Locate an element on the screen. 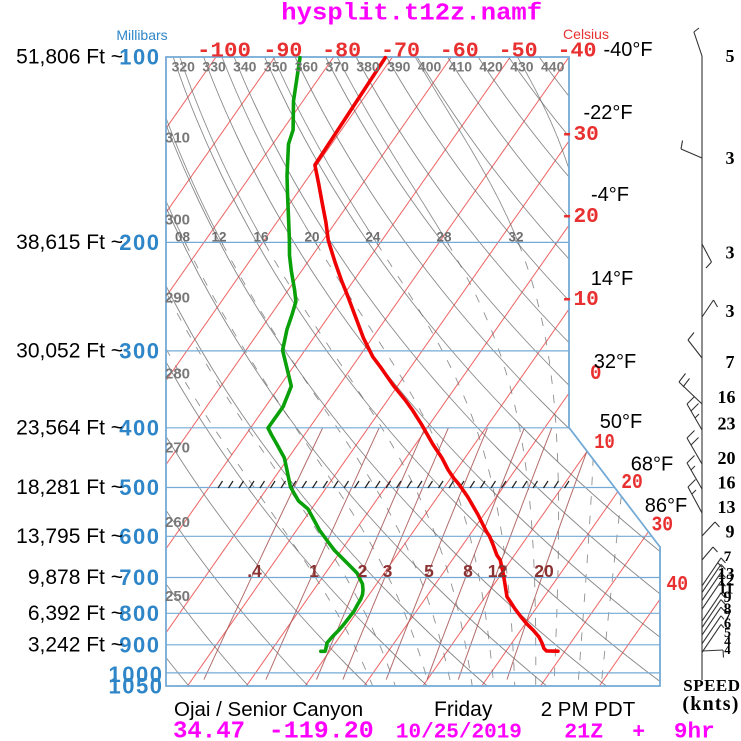 The image size is (741, 741). svg-text: 260 is located at coordinates (177, 522).